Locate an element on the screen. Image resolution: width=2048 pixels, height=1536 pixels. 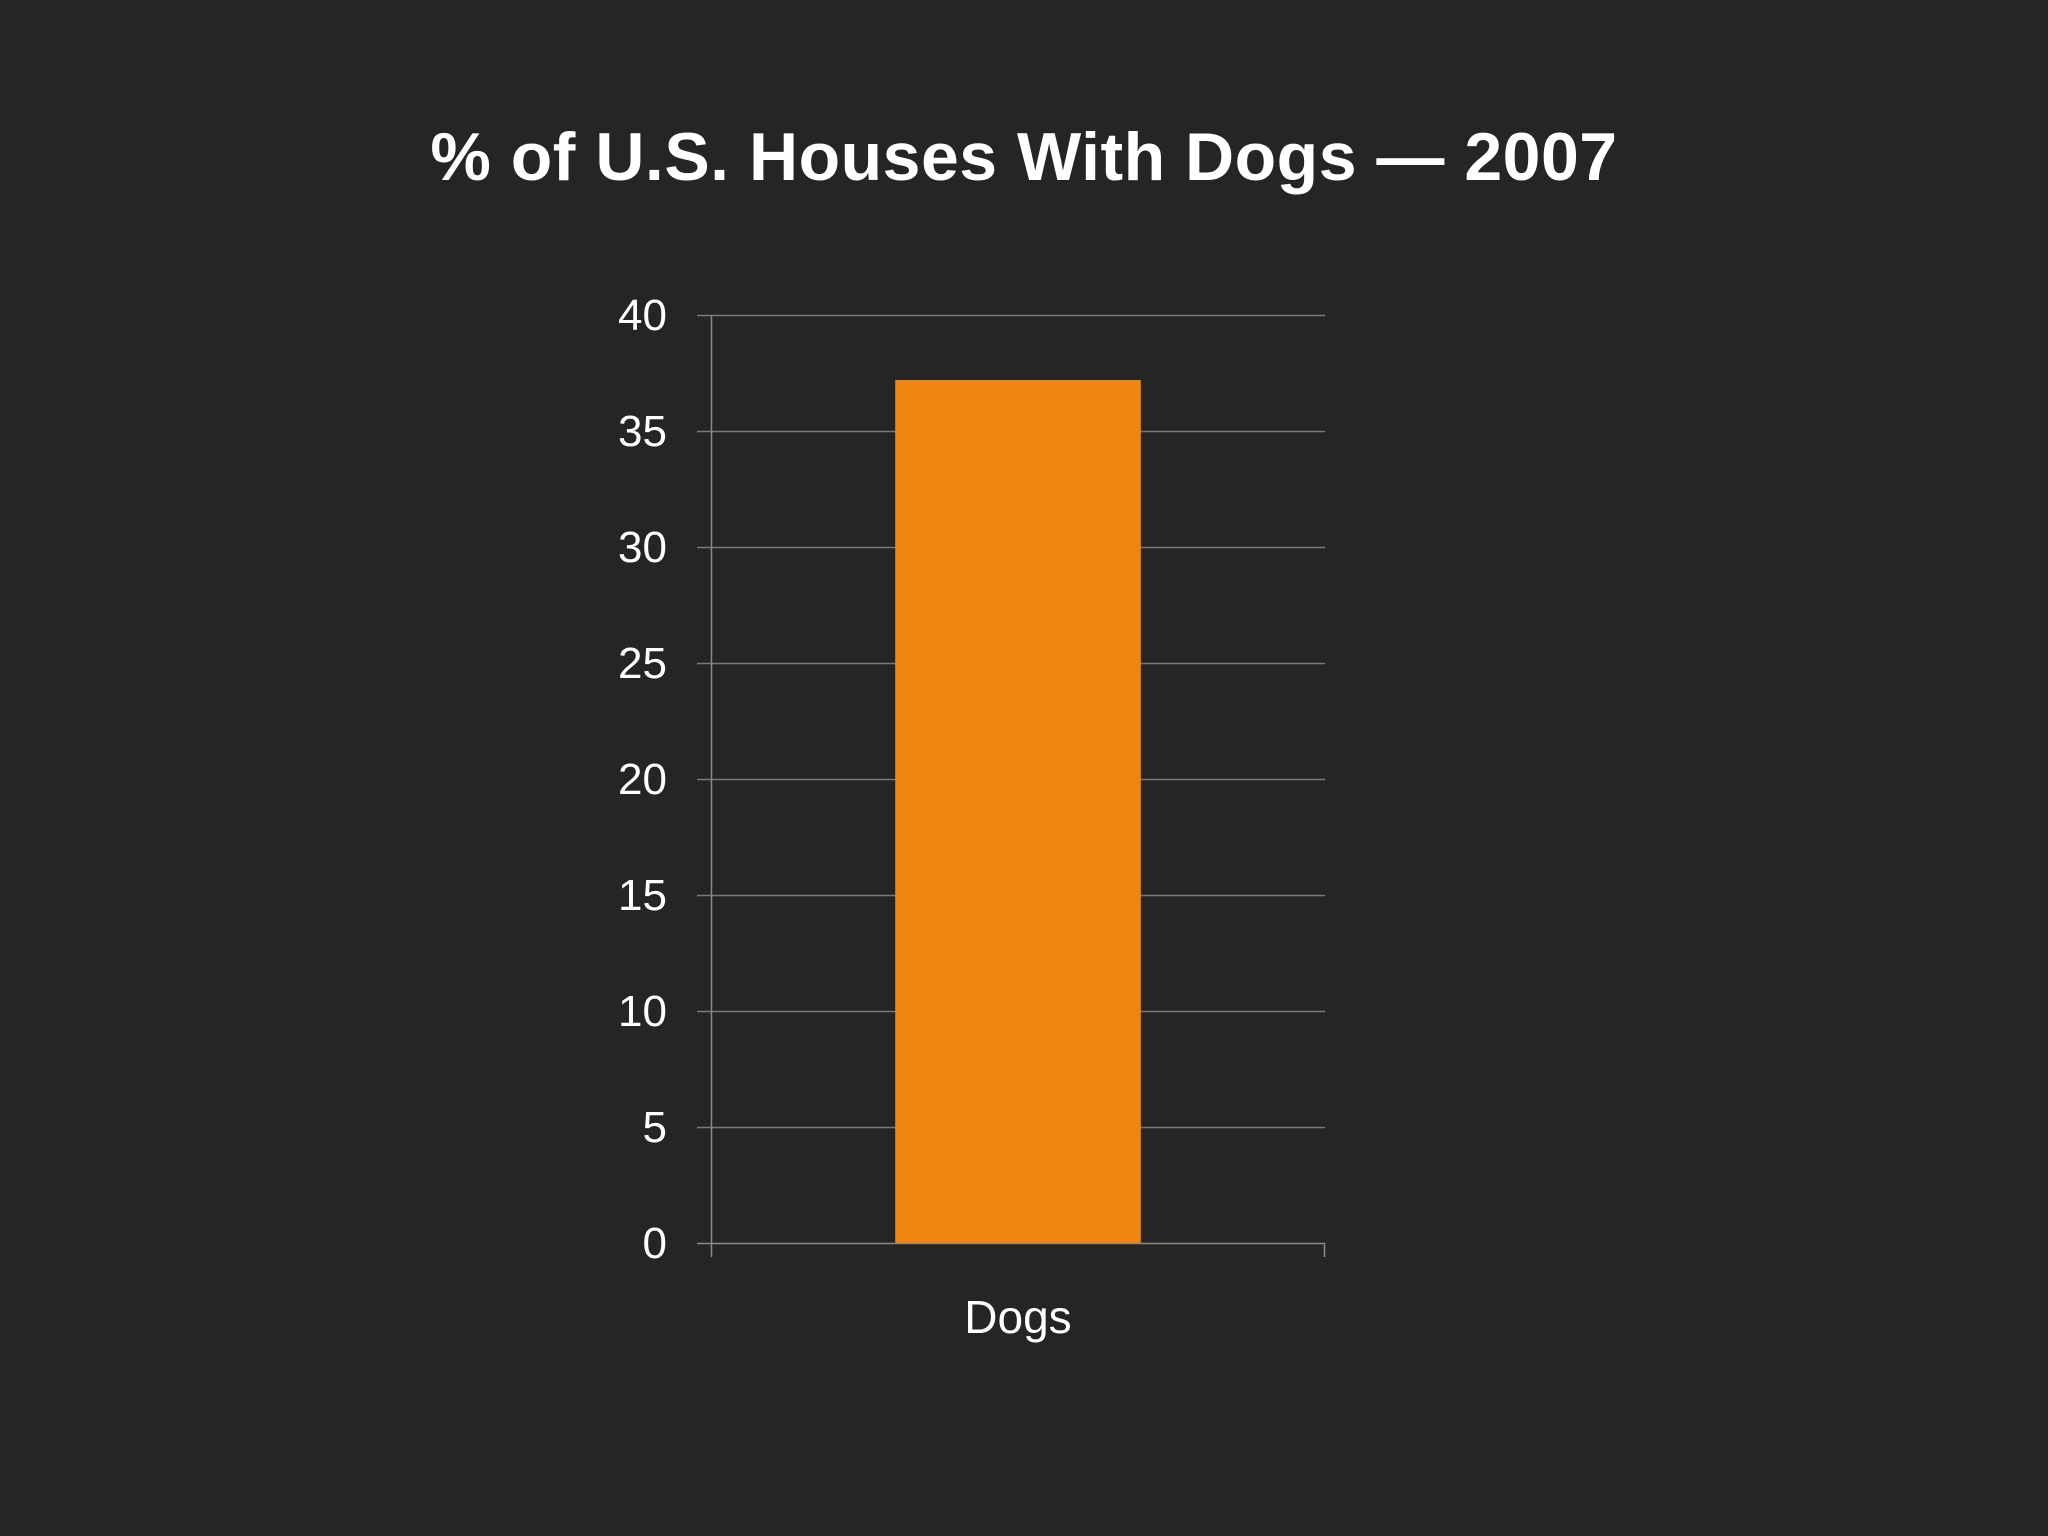
x-category-label: Dogs is located at coordinates (1017, 1317).